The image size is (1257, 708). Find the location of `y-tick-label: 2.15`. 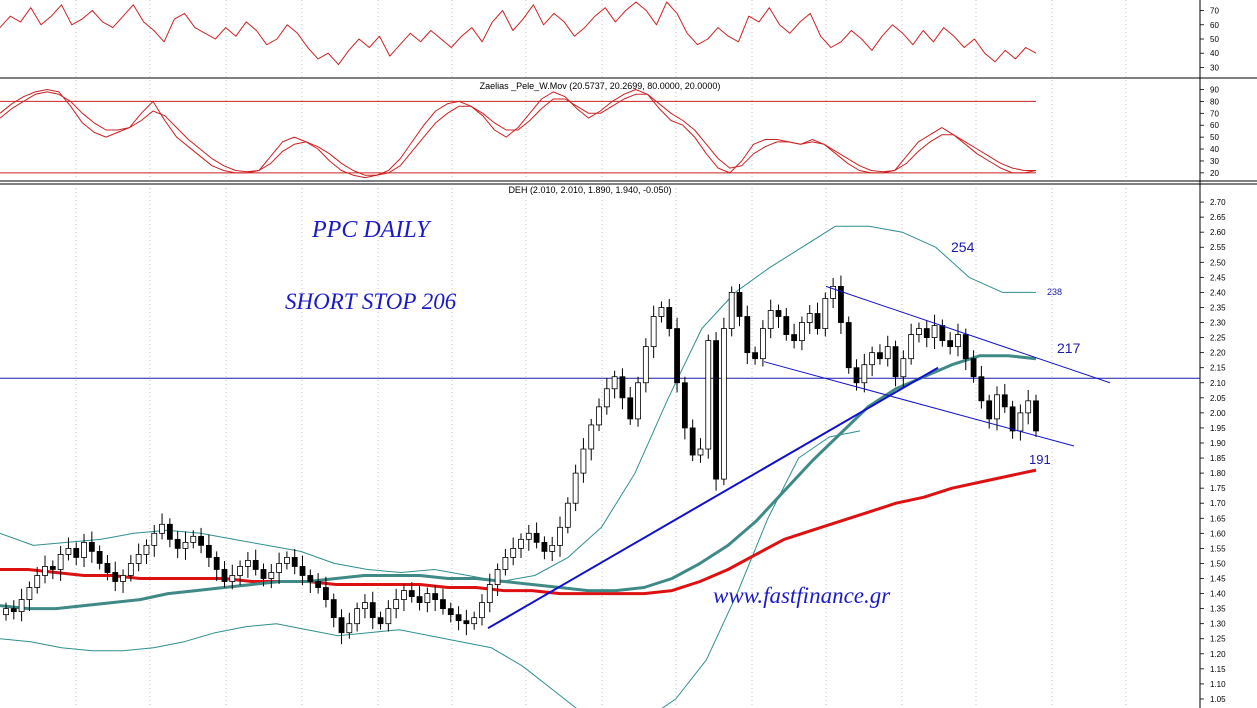

y-tick-label: 2.15 is located at coordinates (1218, 368).